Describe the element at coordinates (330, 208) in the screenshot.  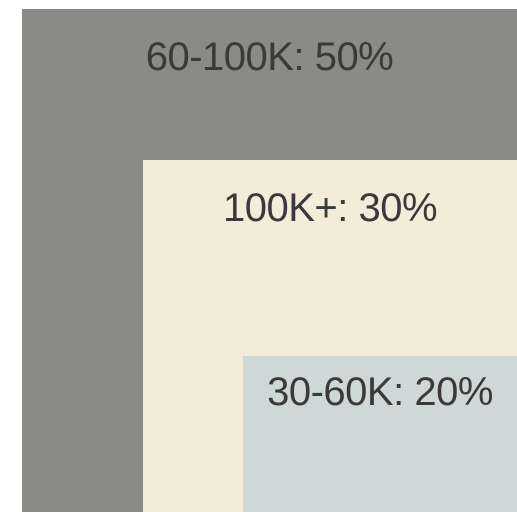
I see `segment-label-100k-plus: 100K+: 30%` at that location.